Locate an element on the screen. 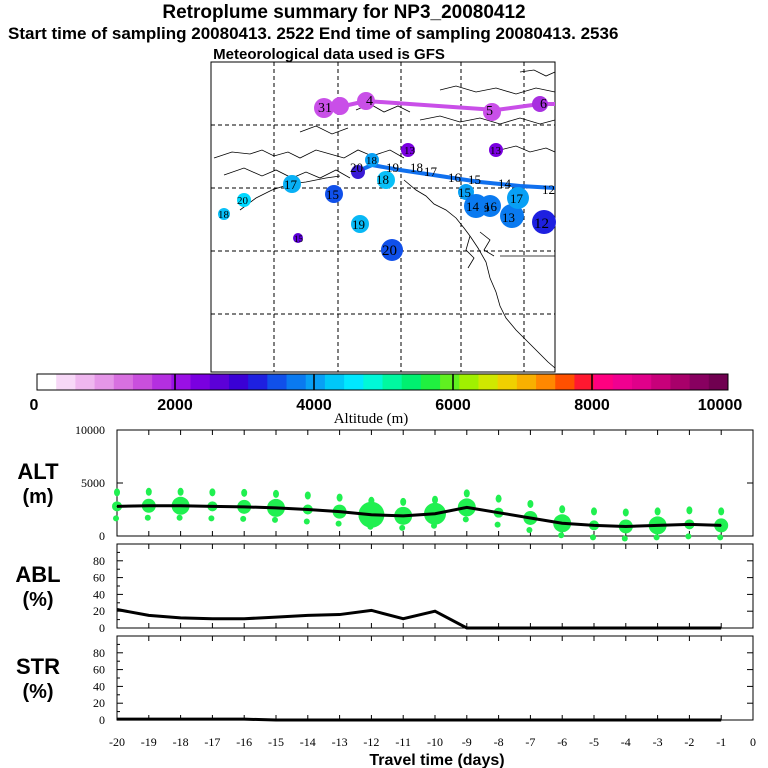 The height and width of the screenshot is (768, 768). colorbar-tick: 10000 is located at coordinates (720, 405).